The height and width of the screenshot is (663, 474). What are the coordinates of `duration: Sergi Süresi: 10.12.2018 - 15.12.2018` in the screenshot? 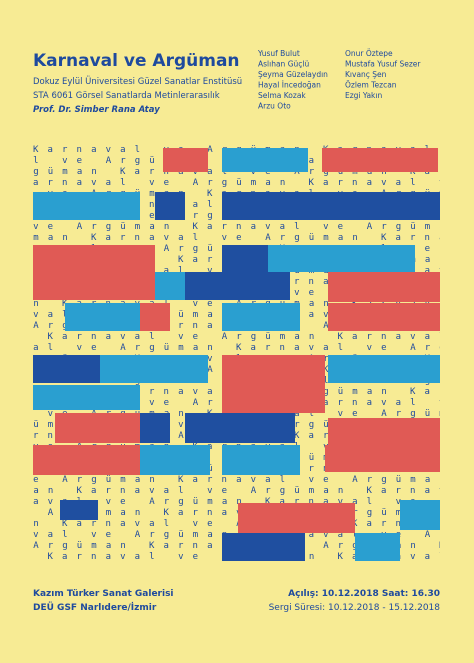 It's located at (355, 608).